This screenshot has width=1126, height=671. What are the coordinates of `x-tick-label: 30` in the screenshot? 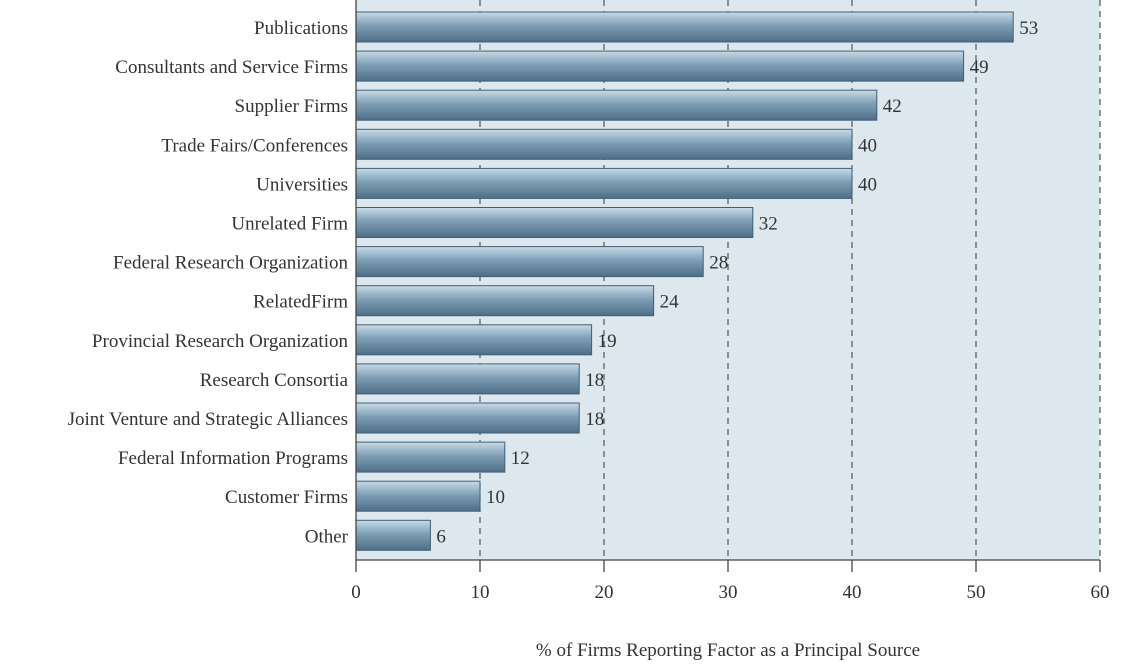 It's located at (728, 592).